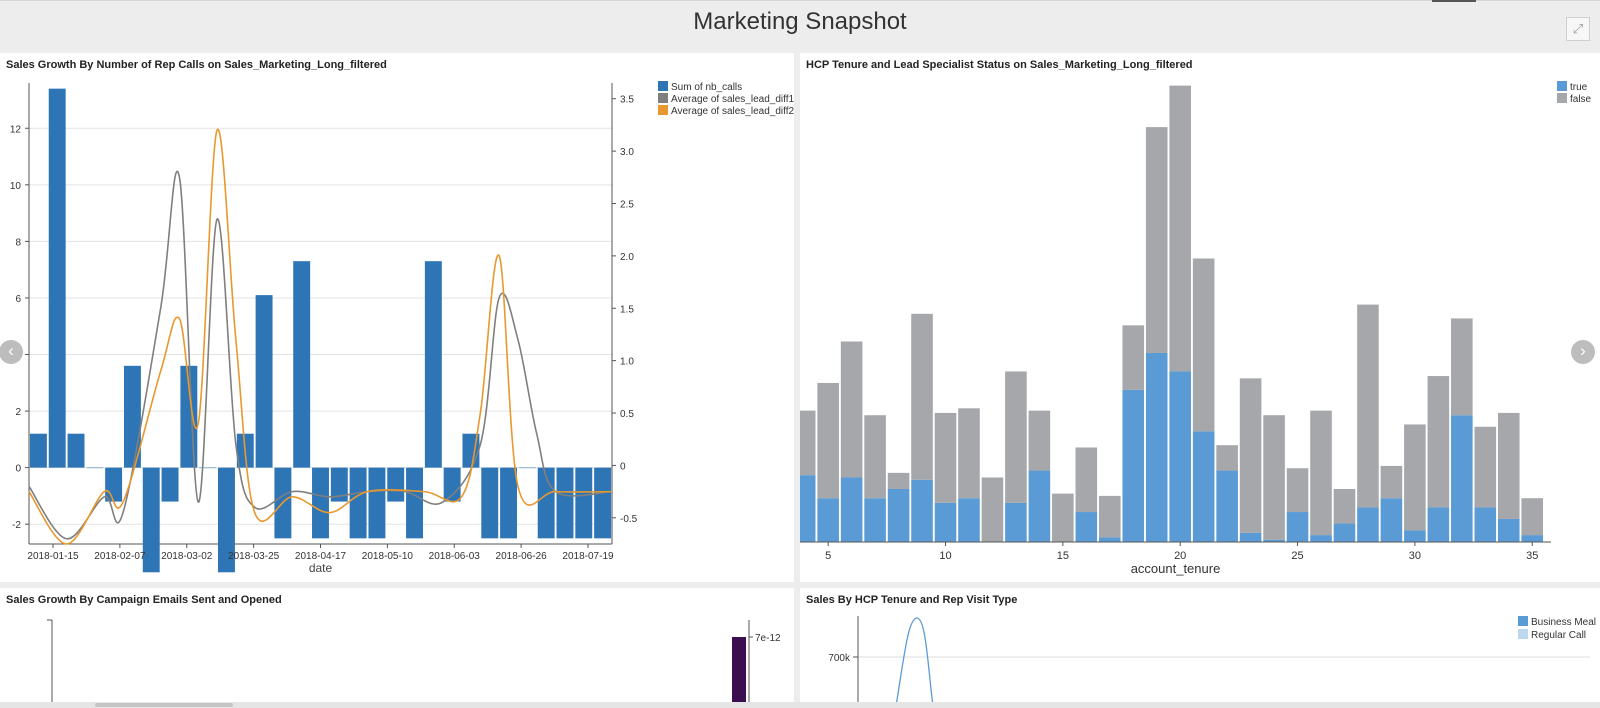 The image size is (1600, 708). What do you see at coordinates (1176, 568) in the screenshot?
I see `x-axis-title: account_tenure` at bounding box center [1176, 568].